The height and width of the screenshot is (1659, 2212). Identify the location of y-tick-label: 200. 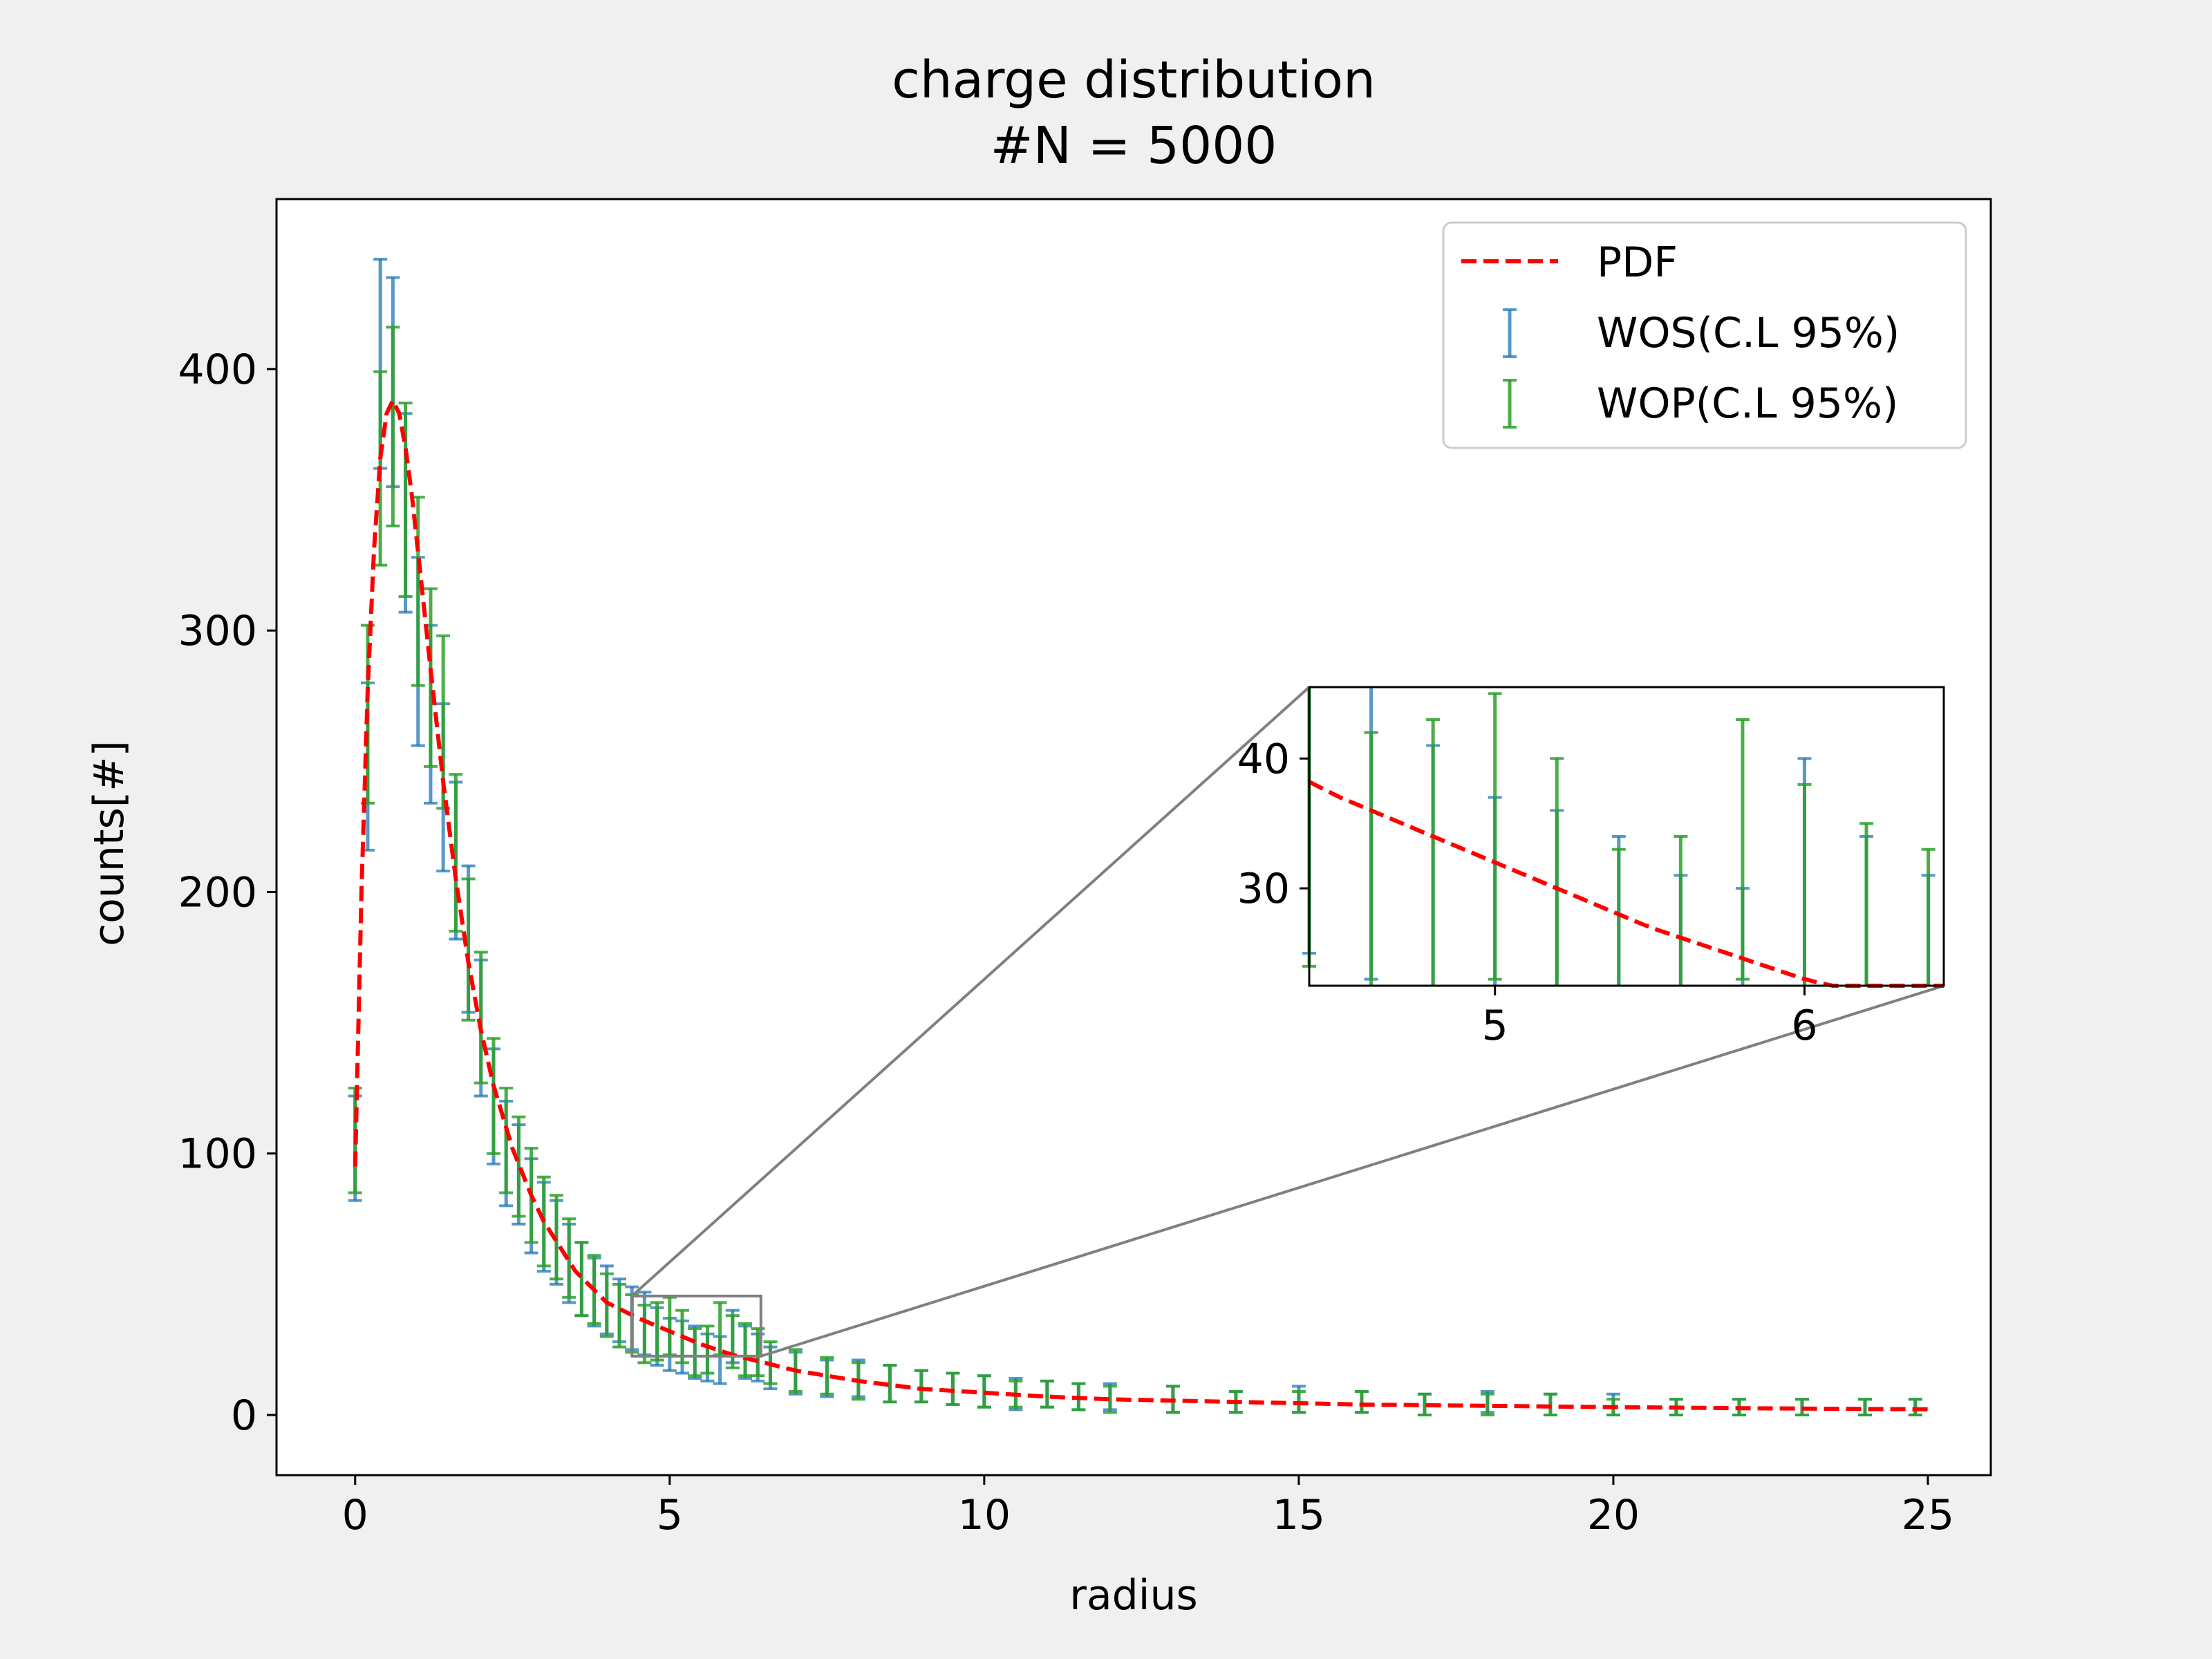
(218, 892).